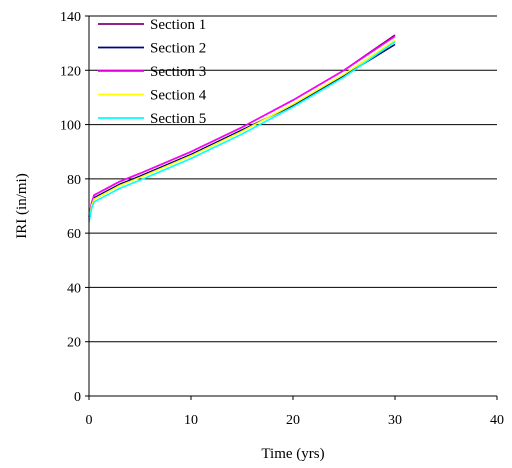 This screenshot has height=468, width=512. What do you see at coordinates (74, 288) in the screenshot?
I see `y-tick-label: 40` at bounding box center [74, 288].